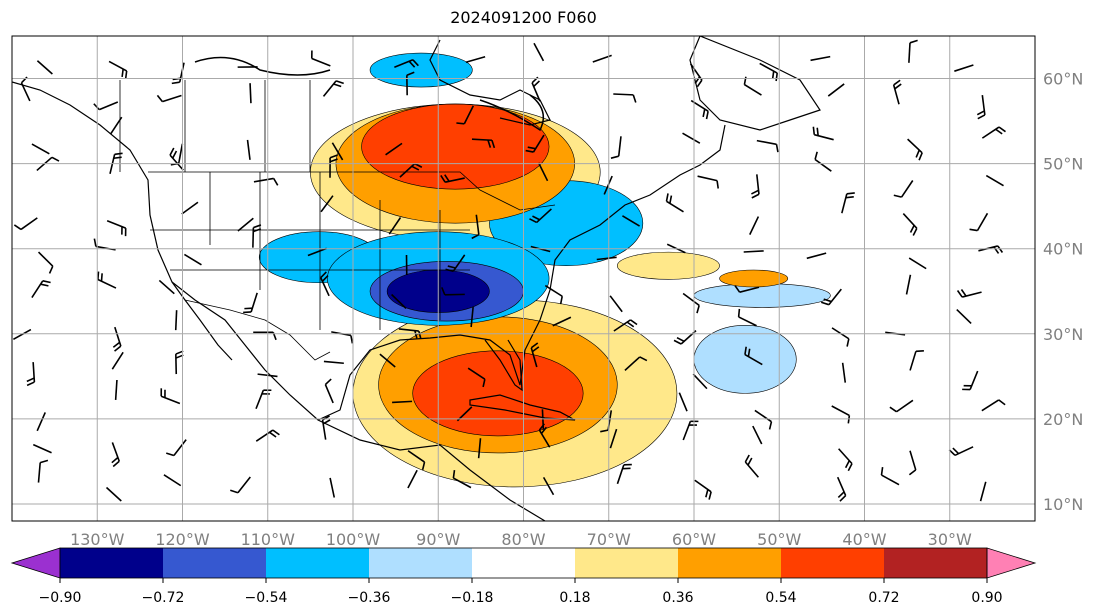 Image resolution: width=1105 pixels, height=615 pixels. Describe the element at coordinates (490, 82) in the screenshot. I see `hudson-bay-coastline` at that location.